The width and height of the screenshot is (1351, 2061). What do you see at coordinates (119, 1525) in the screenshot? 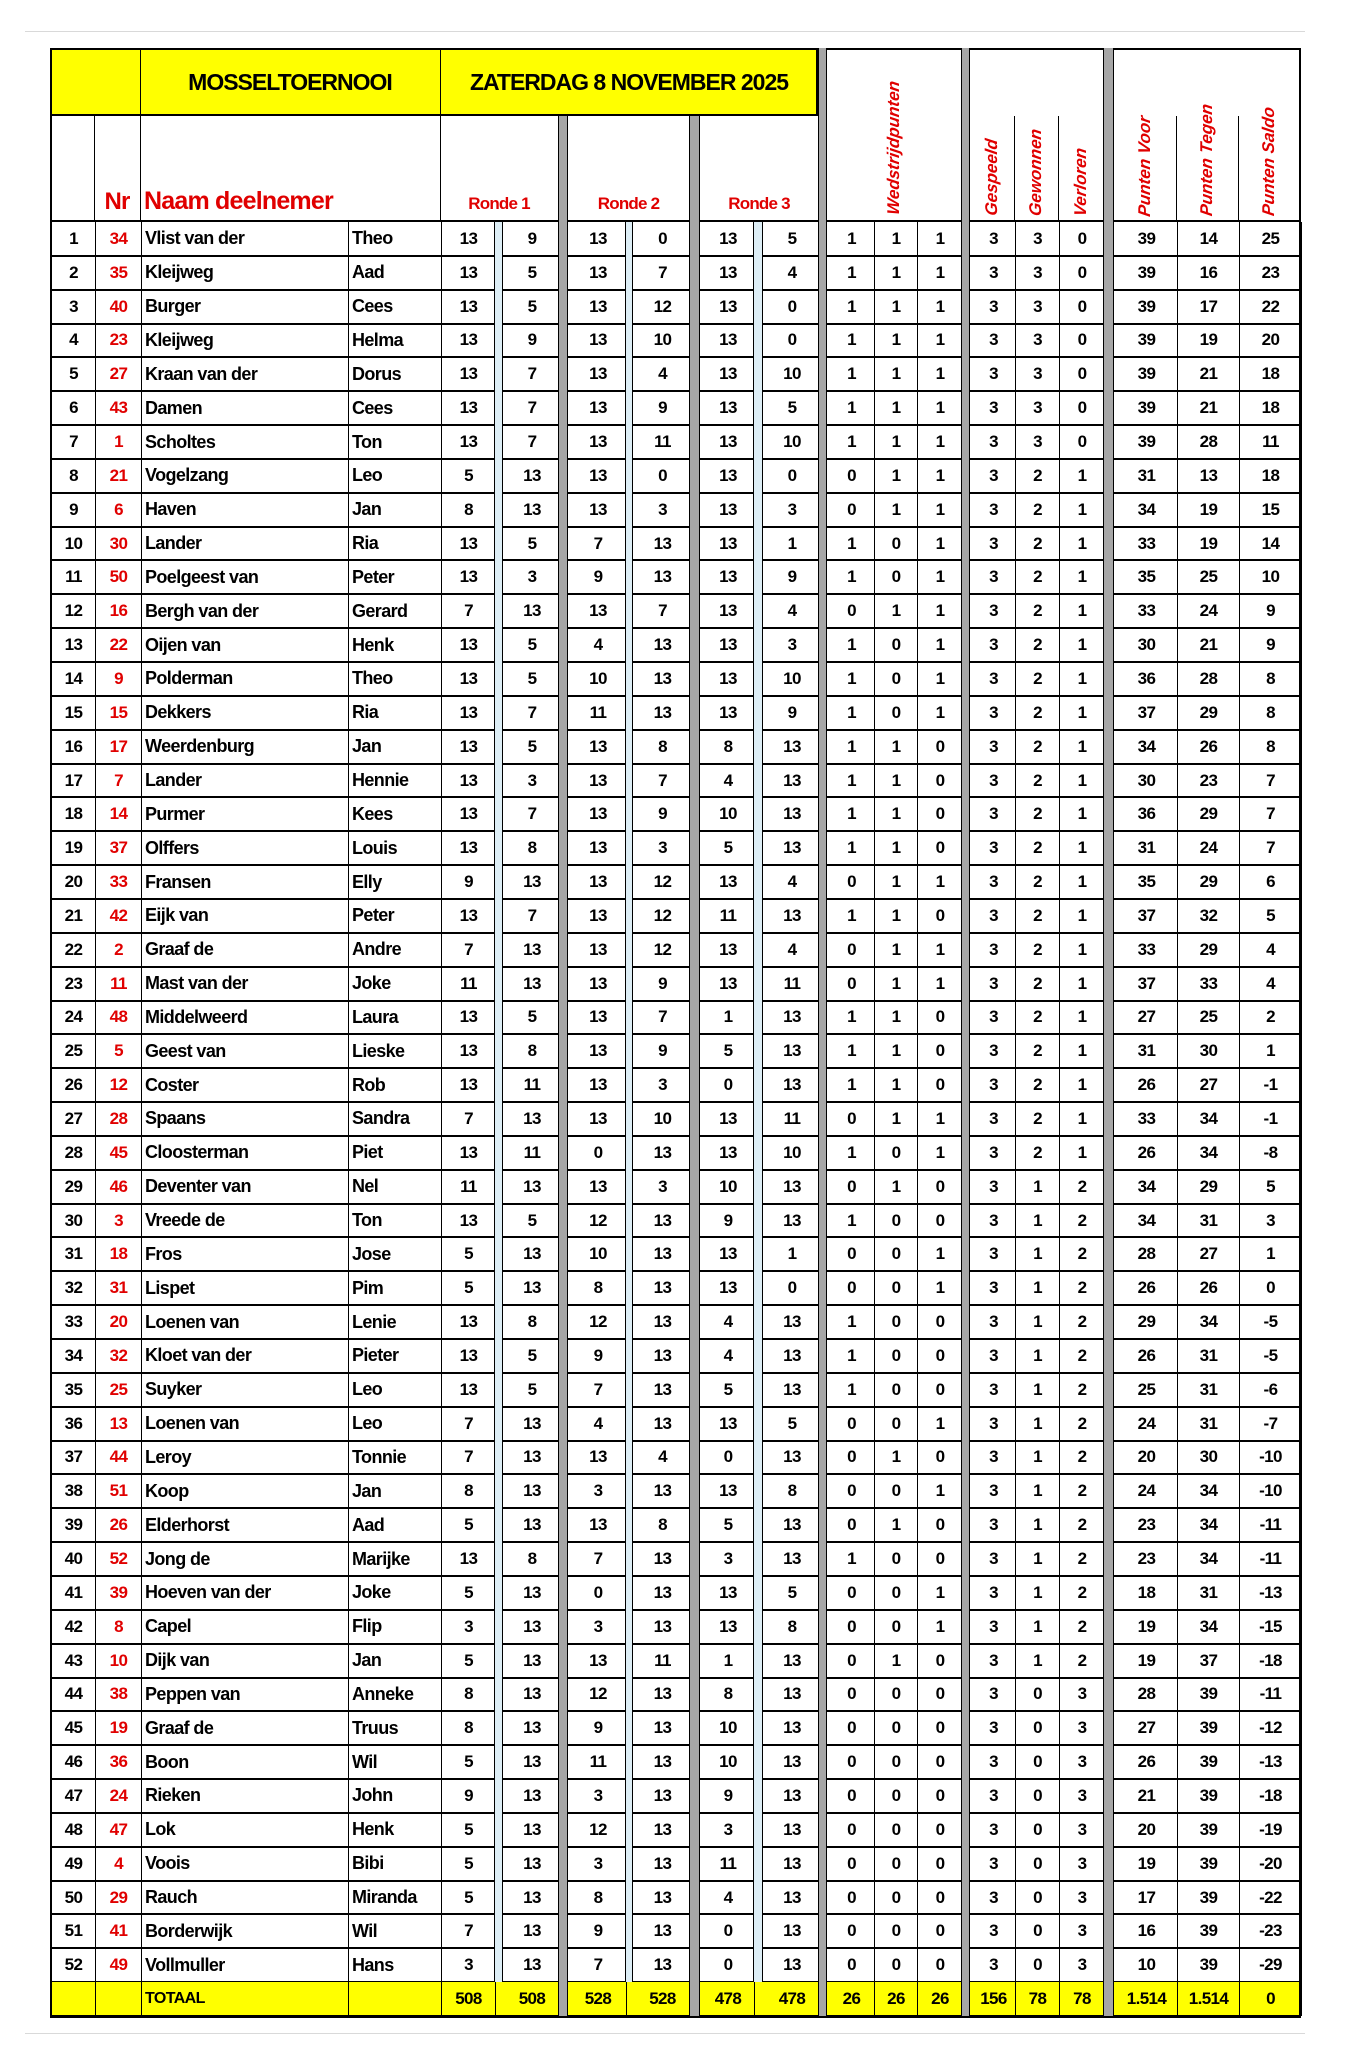
I see `nr-cell: 26` at bounding box center [119, 1525].